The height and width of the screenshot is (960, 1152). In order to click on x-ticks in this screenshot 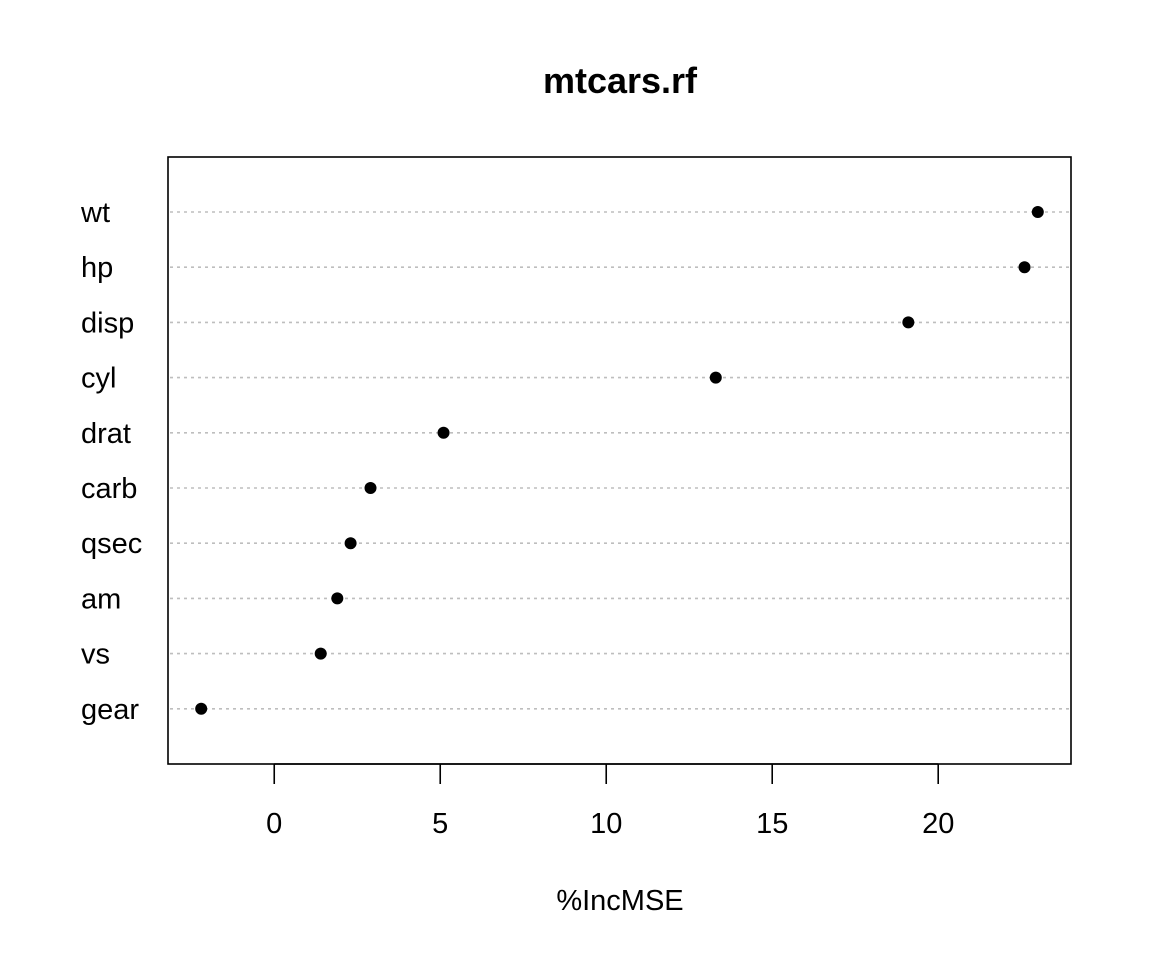, I will do `click(606, 774)`.